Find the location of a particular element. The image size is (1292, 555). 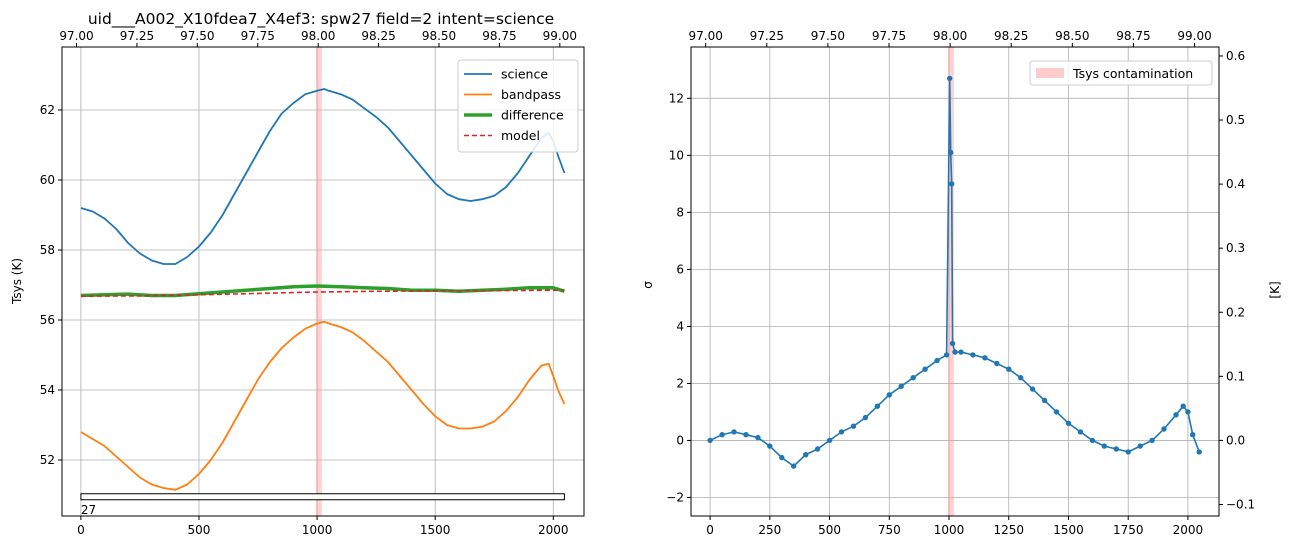

top-tick-label: 97.50 is located at coordinates (828, 36).